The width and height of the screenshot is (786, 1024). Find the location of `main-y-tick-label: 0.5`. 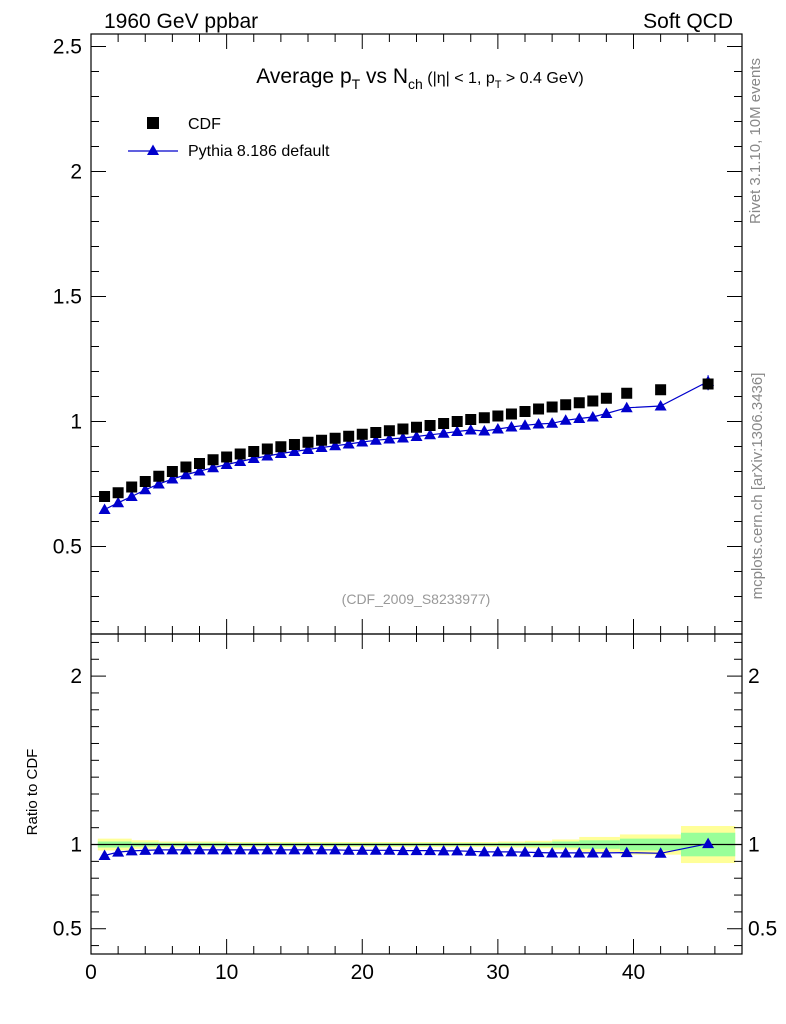

main-y-tick-label: 0.5 is located at coordinates (67, 547).